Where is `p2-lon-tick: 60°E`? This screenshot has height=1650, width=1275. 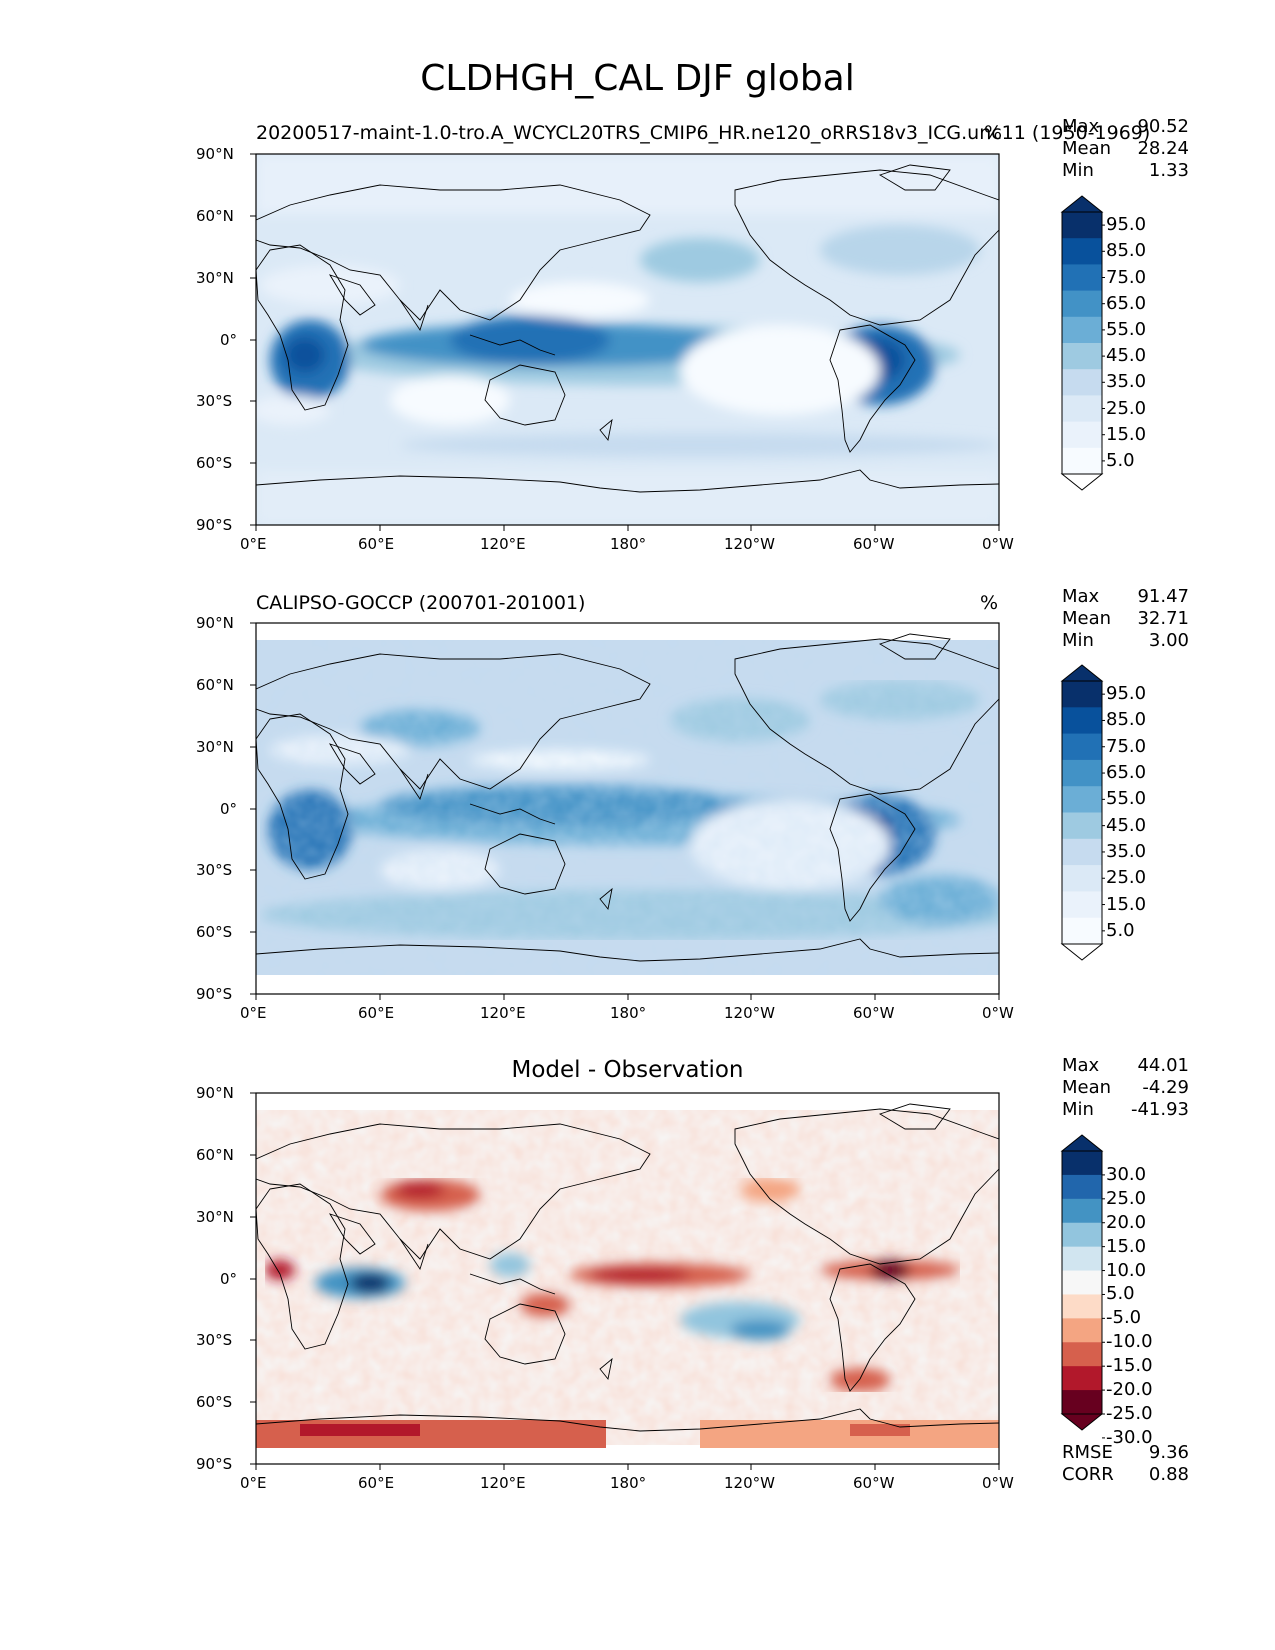 p2-lon-tick: 60°E is located at coordinates (376, 1013).